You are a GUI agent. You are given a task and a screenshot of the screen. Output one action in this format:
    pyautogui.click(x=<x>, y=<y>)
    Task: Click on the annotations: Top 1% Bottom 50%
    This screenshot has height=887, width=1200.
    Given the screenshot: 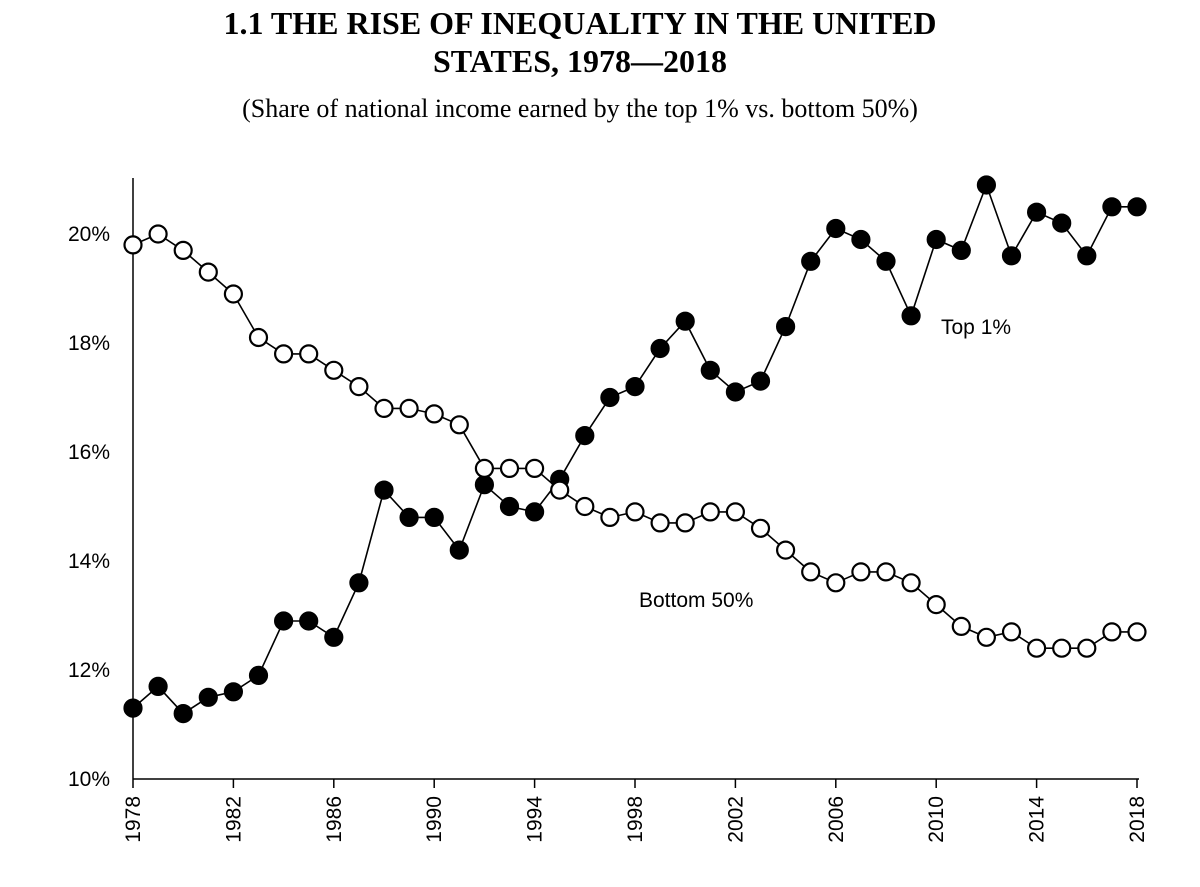 What is the action you would take?
    pyautogui.click(x=825, y=464)
    